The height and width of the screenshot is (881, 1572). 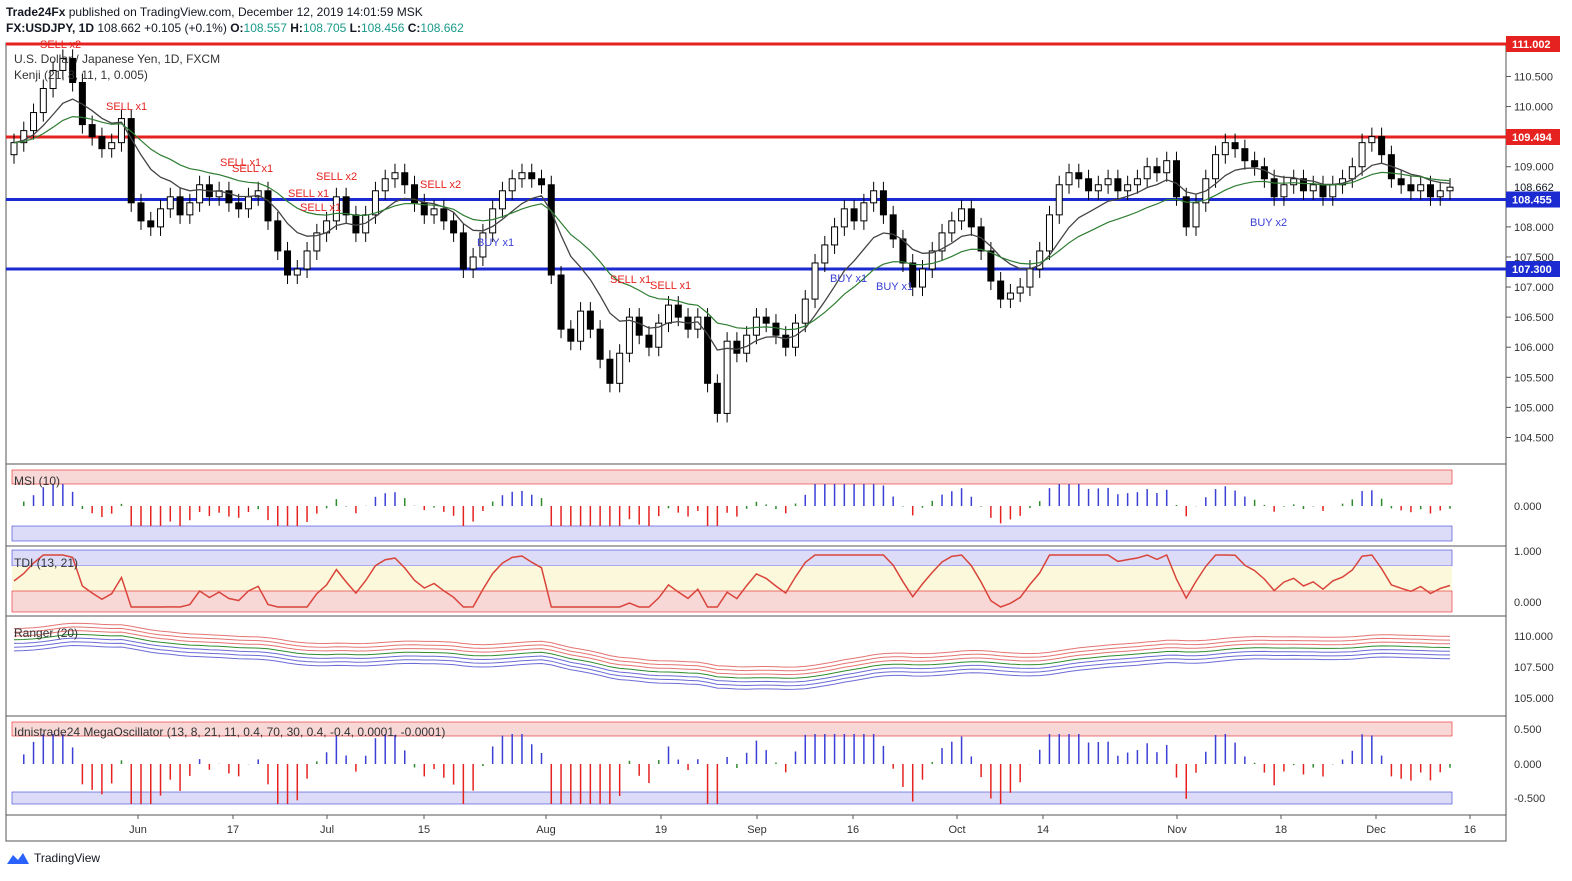 I want to click on tdi-pane, so click(x=732, y=581).